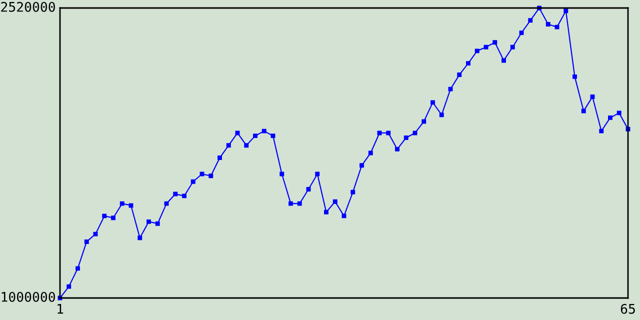 This screenshot has width=640, height=320. What do you see at coordinates (28, 297) in the screenshot?
I see `y-tick-label: 1000000` at bounding box center [28, 297].